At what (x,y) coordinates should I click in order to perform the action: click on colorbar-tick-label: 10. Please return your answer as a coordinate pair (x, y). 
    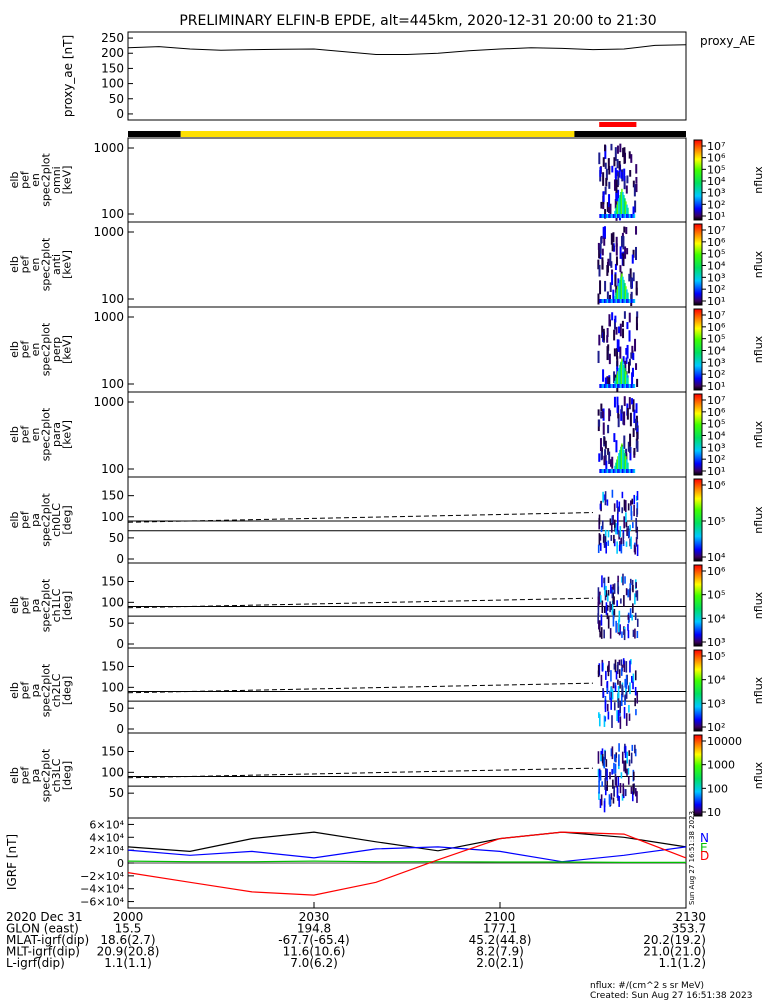
    Looking at the image, I should click on (714, 812).